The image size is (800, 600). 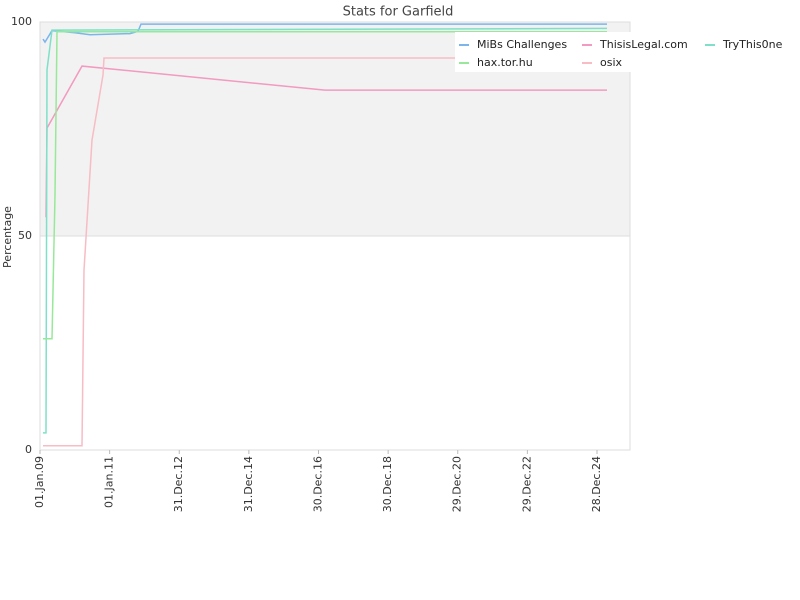 I want to click on x-tick-label: 01.Jan.11, so click(x=109, y=482).